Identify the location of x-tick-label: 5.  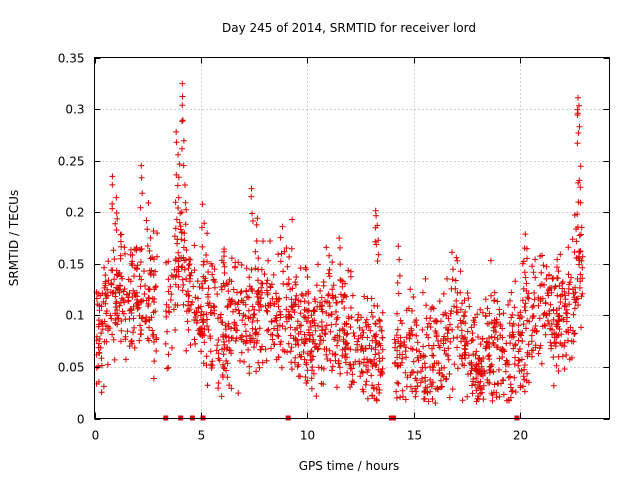
(202, 436).